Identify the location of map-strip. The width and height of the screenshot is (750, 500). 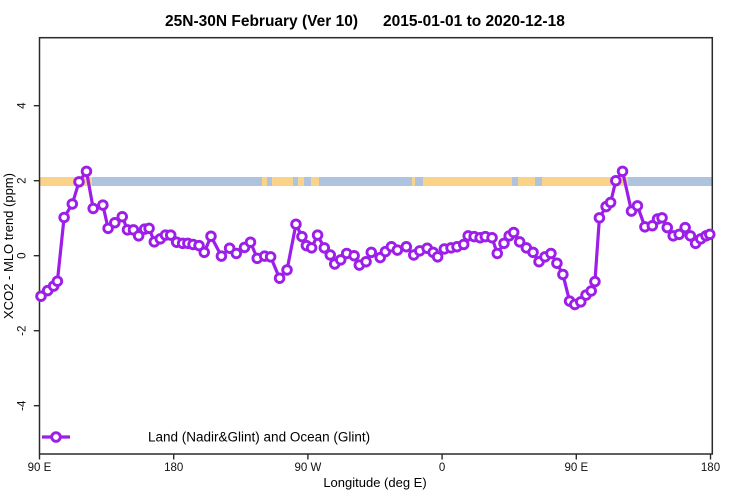
(375, 181).